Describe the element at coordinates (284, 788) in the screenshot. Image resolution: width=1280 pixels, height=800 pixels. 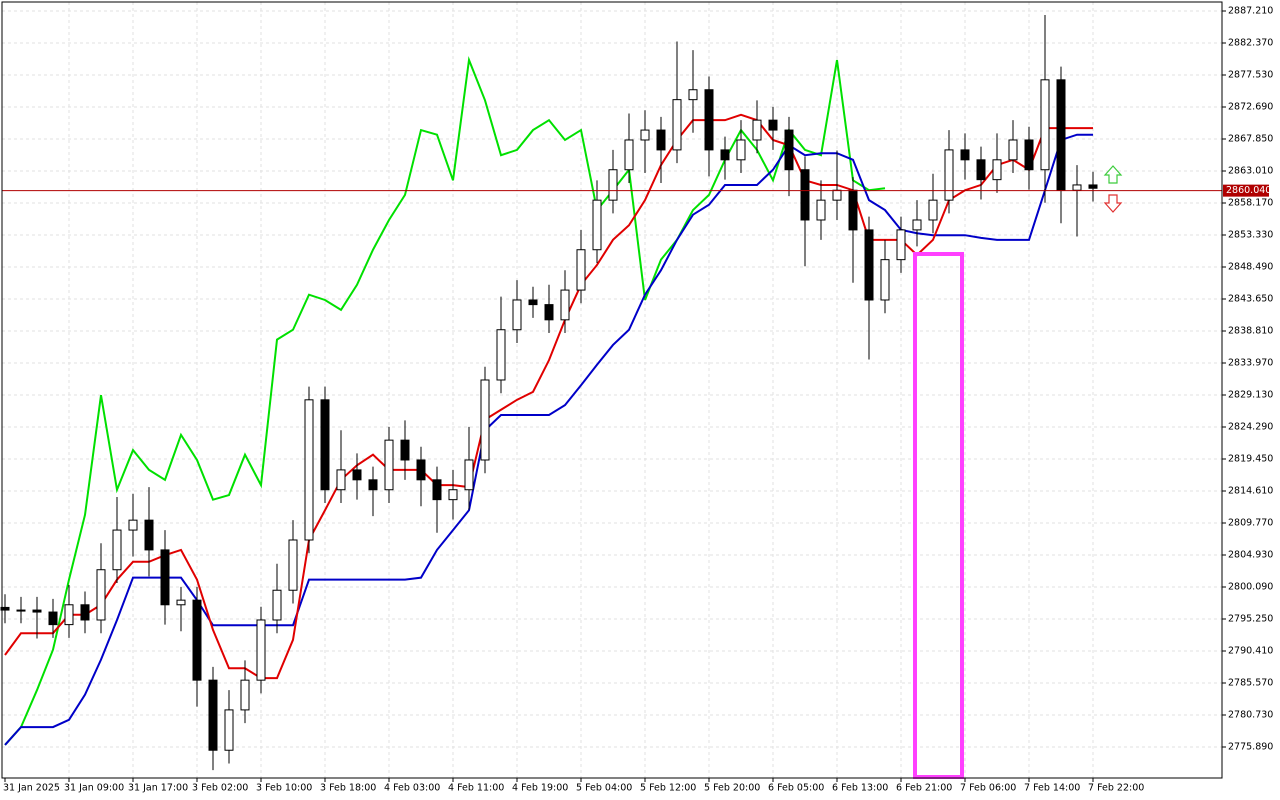
I see `x-tick-label: 3 Feb 10:00` at that location.